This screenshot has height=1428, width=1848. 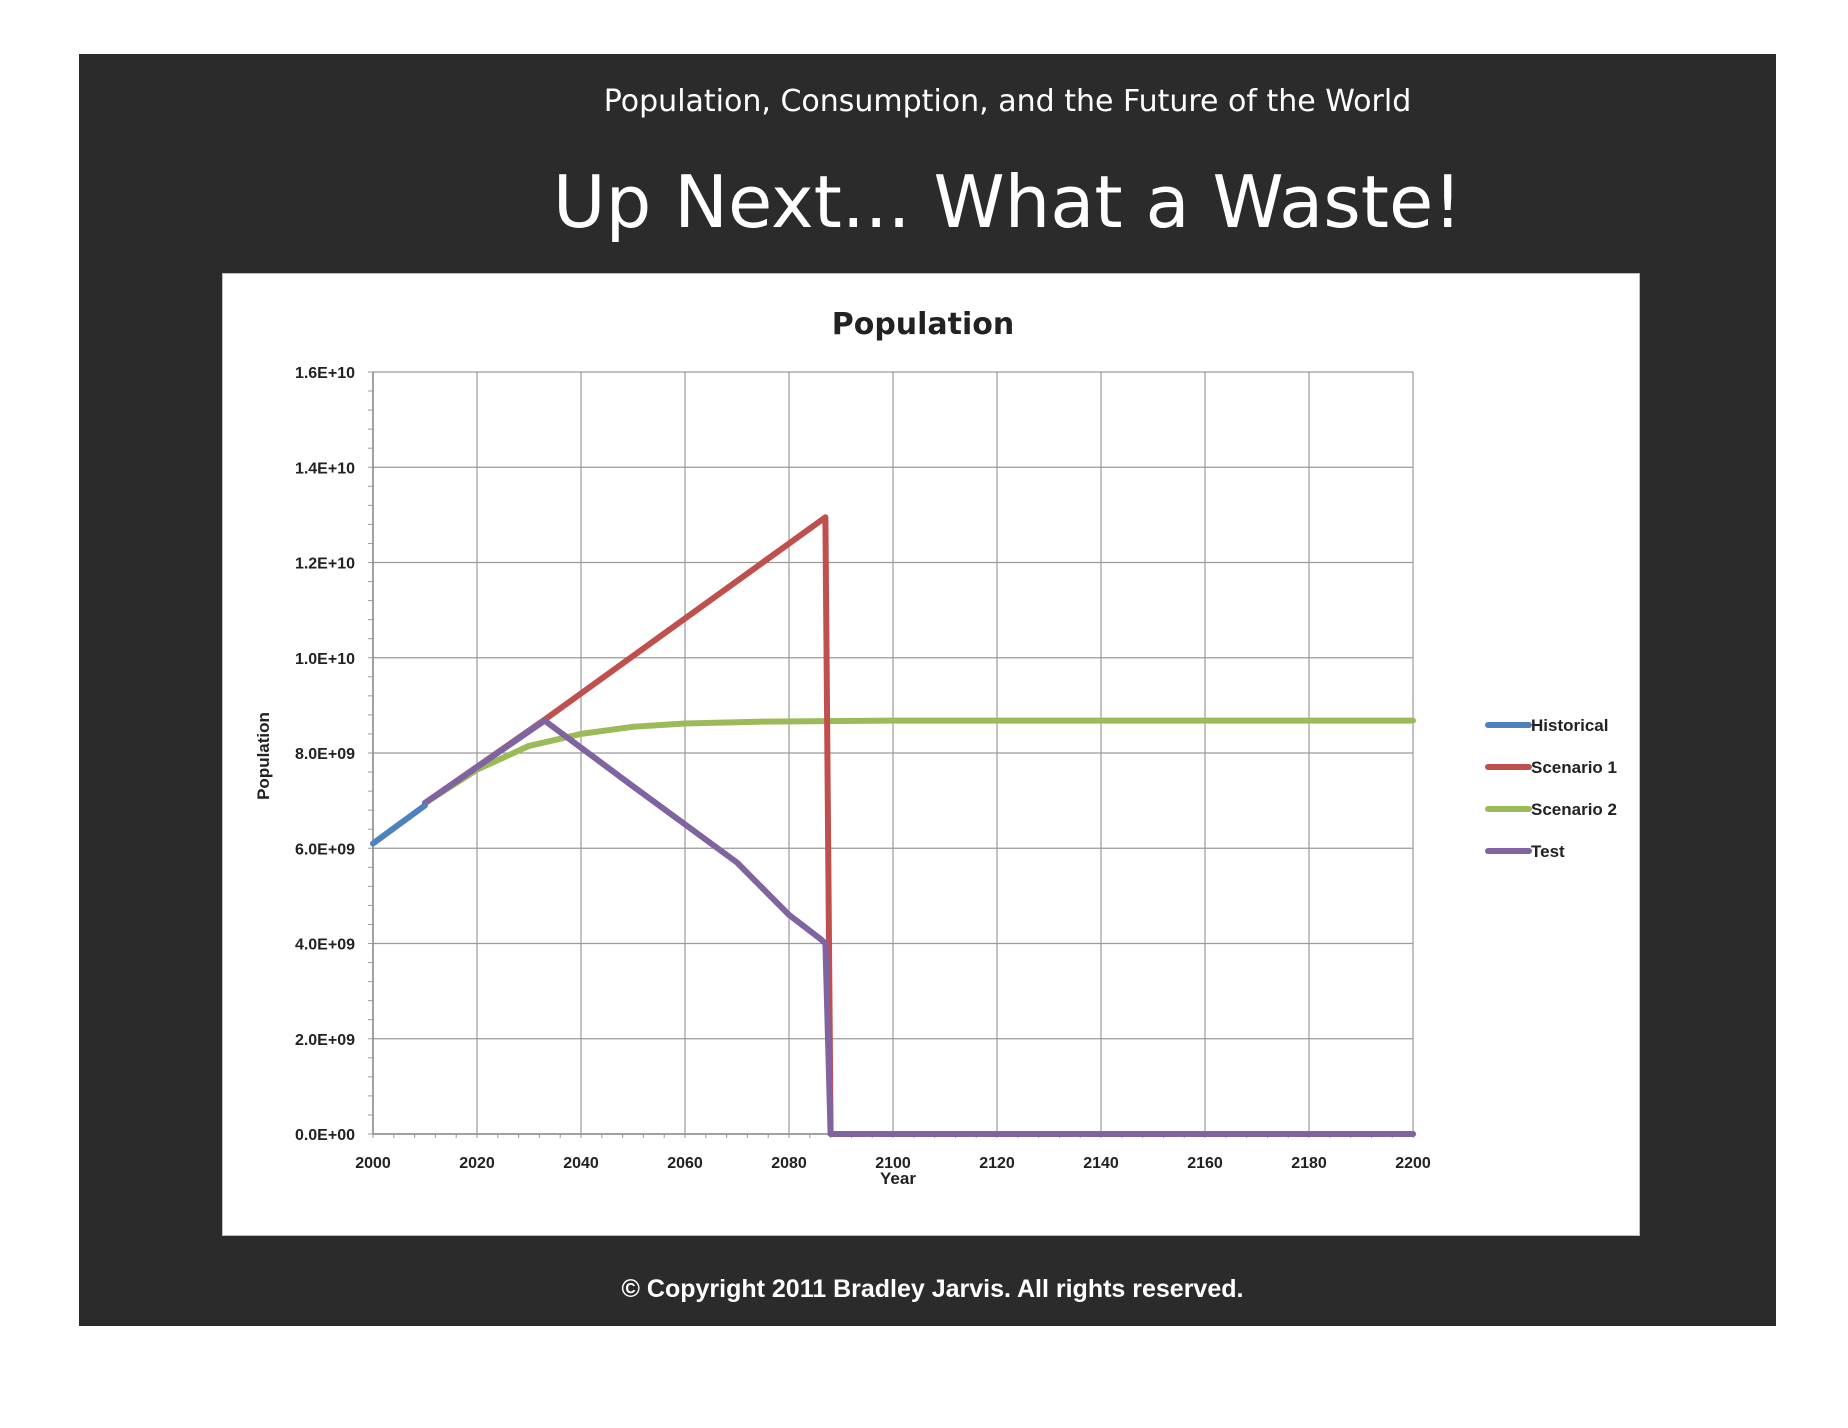 I want to click on legend-label: Historical, so click(x=1569, y=725).